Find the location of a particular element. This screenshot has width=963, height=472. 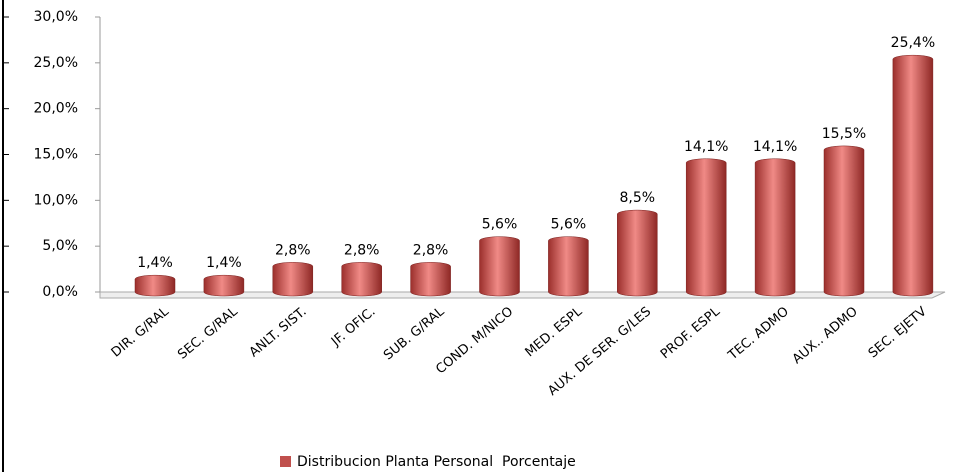

x-tick-label: PROF. ESPL is located at coordinates (691, 333).